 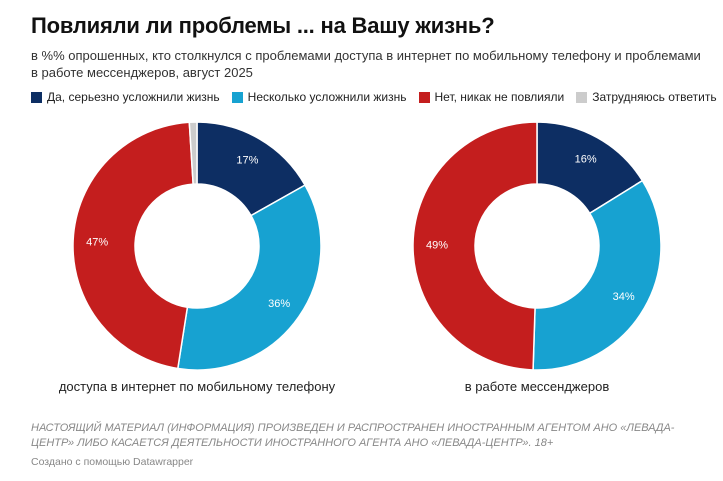 I want to click on legend-item: Нет, никак не повлияли, so click(x=491, y=97).